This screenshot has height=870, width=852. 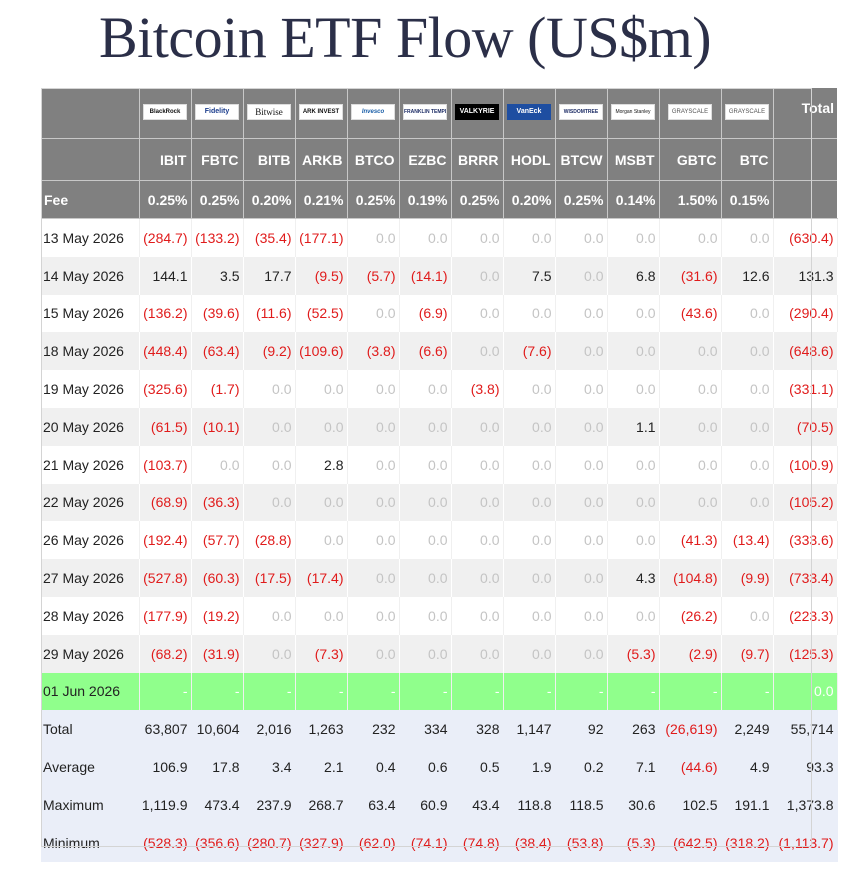 I want to click on stats-cell: 0.5, so click(x=477, y=767).